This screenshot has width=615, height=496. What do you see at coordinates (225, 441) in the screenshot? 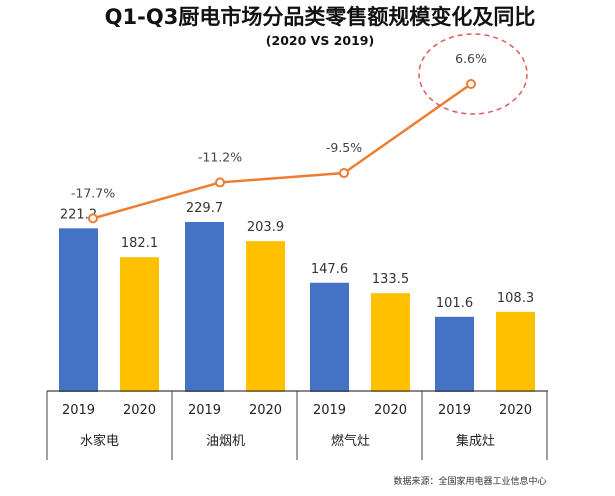
I see `category-label: 油烟机` at bounding box center [225, 441].